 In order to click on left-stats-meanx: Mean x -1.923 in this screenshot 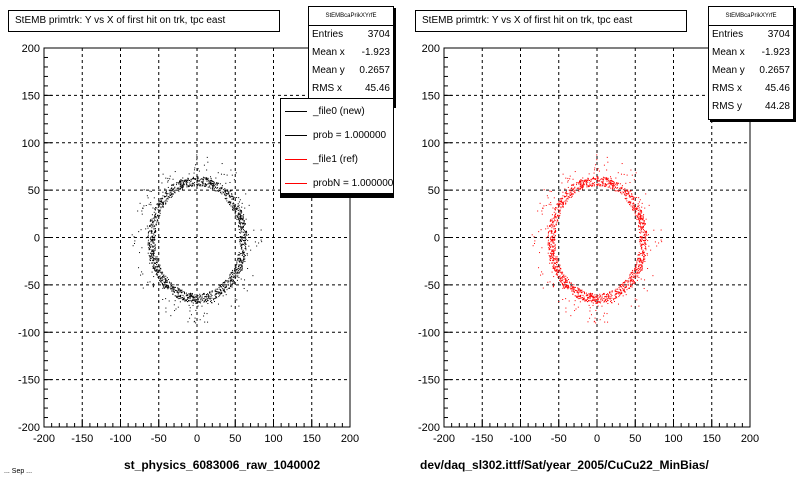, I will do `click(351, 52)`.